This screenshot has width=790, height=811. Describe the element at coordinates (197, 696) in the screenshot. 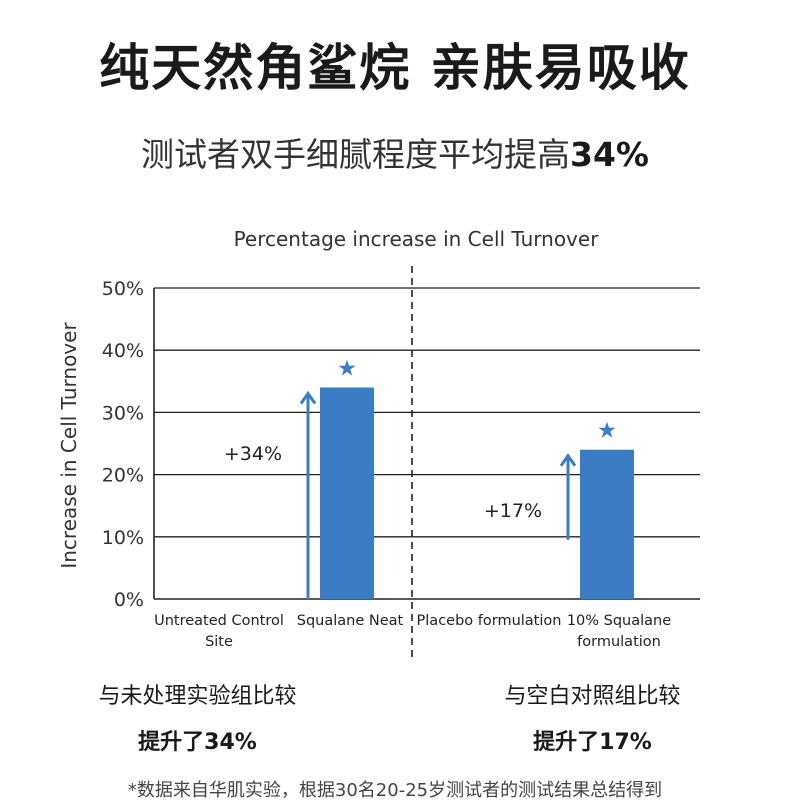

I see `caption-left-line1: 与未处理实验组比较` at that location.